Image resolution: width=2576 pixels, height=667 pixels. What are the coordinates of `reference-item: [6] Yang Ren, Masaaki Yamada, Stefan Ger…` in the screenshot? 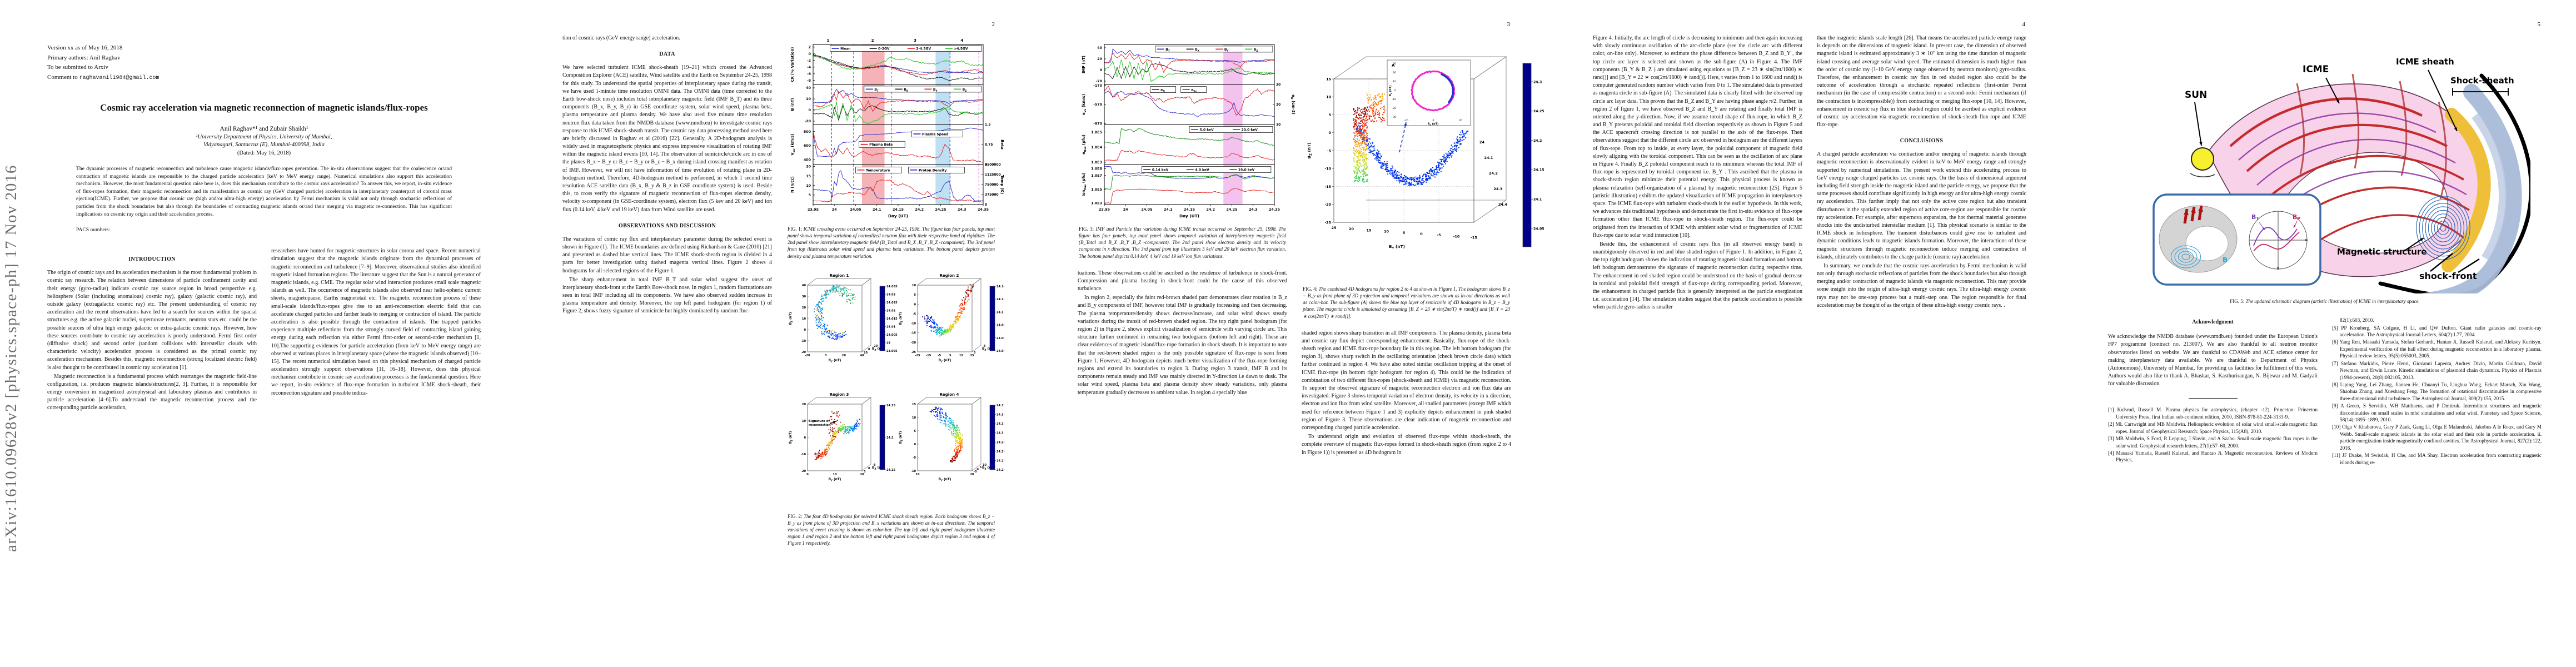 It's located at (2437, 349).